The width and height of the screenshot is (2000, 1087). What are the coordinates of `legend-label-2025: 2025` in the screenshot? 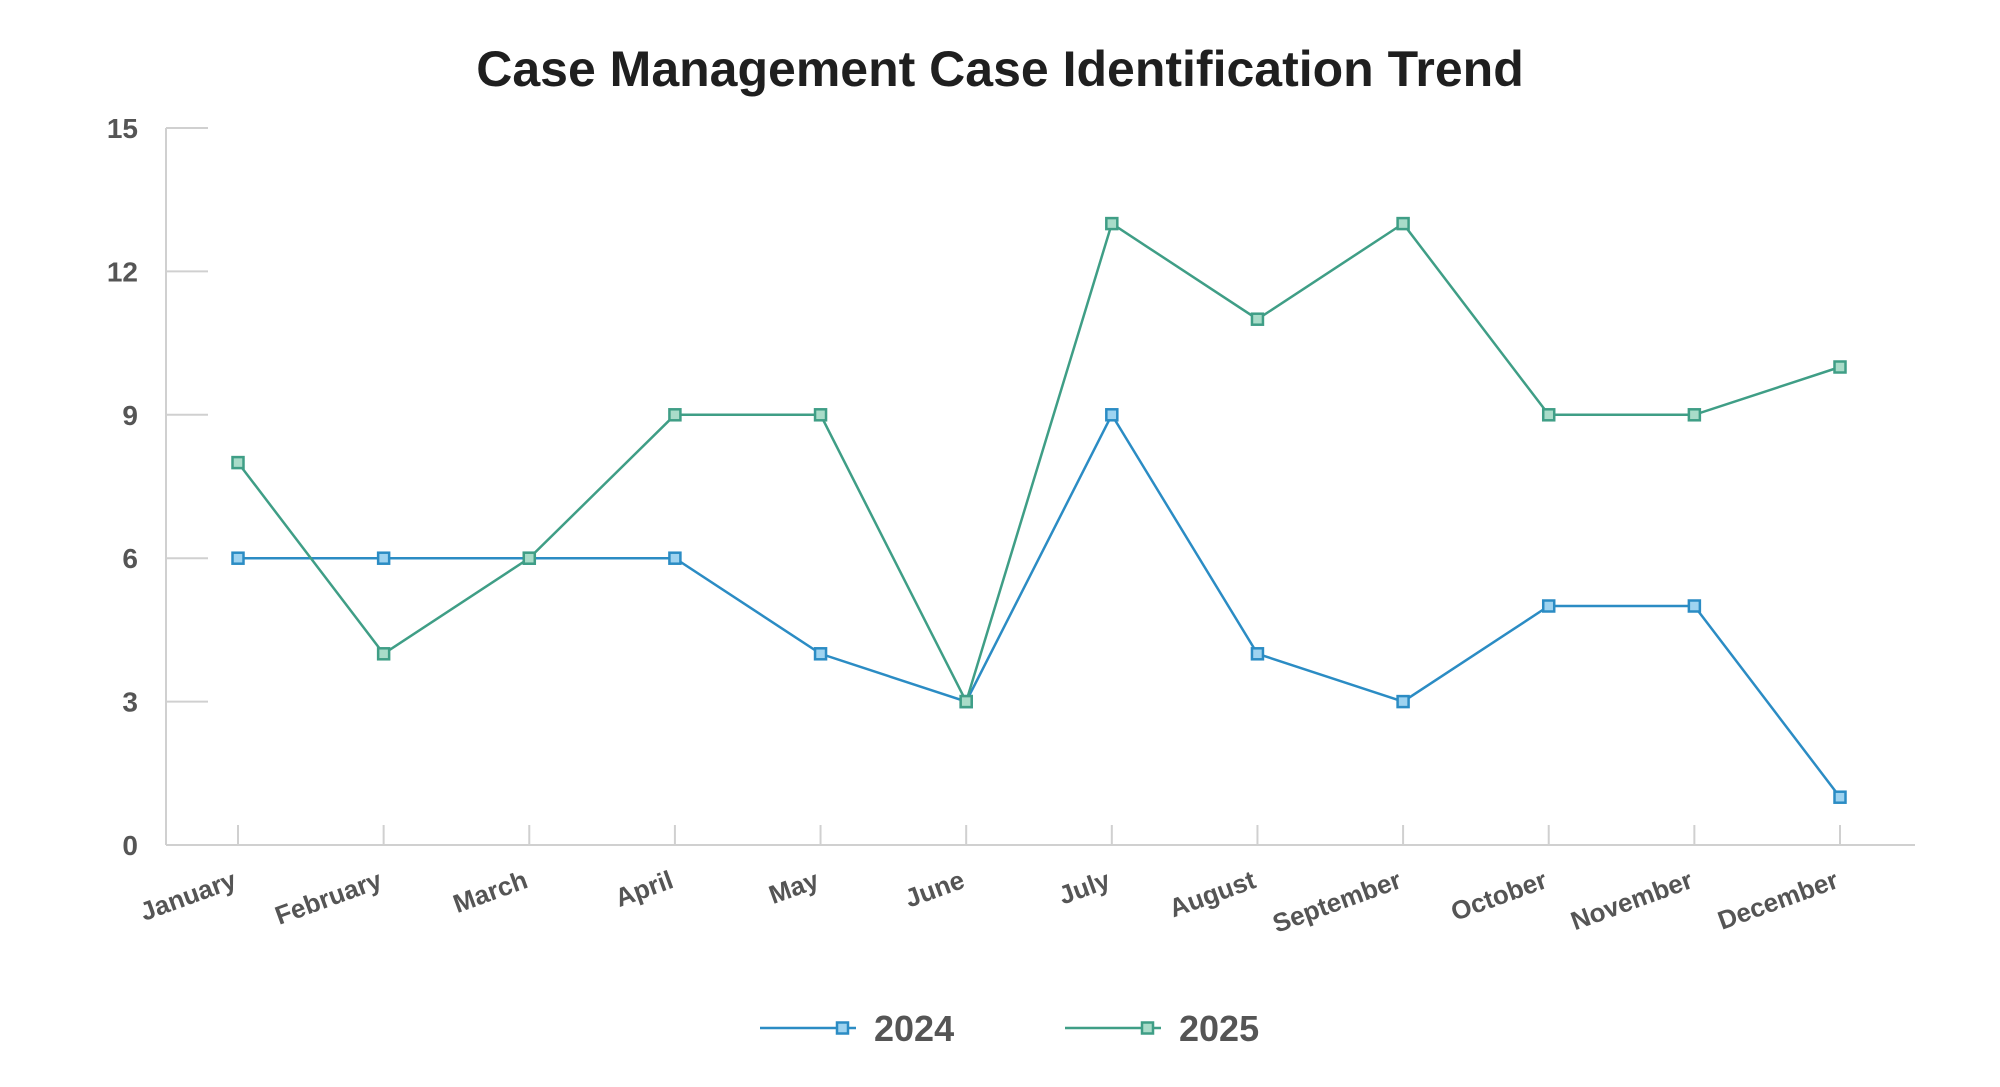 It's located at (1219, 1028).